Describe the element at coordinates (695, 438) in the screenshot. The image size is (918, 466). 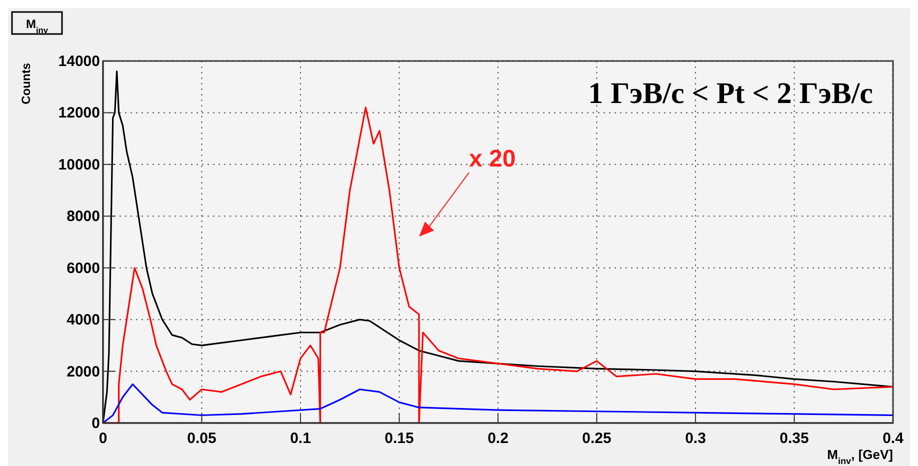
I see `x-tick-label: 0.3` at that location.